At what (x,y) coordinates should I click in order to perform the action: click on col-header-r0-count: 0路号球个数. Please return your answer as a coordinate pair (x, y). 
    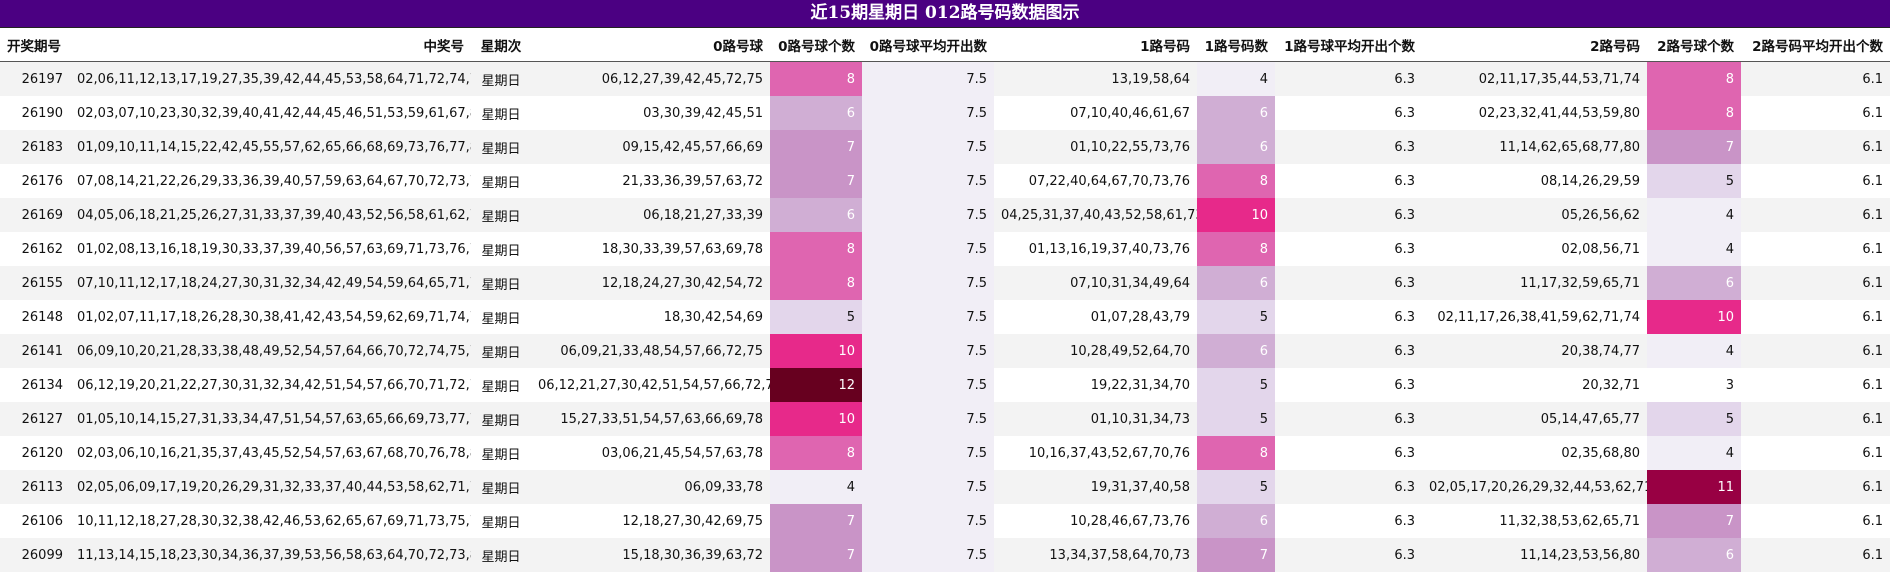
    Looking at the image, I should click on (816, 45).